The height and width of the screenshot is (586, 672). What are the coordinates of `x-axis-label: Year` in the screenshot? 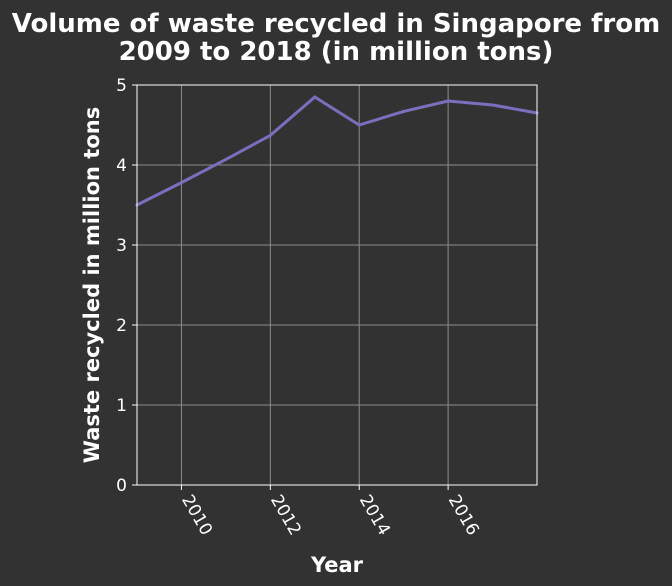 It's located at (337, 565).